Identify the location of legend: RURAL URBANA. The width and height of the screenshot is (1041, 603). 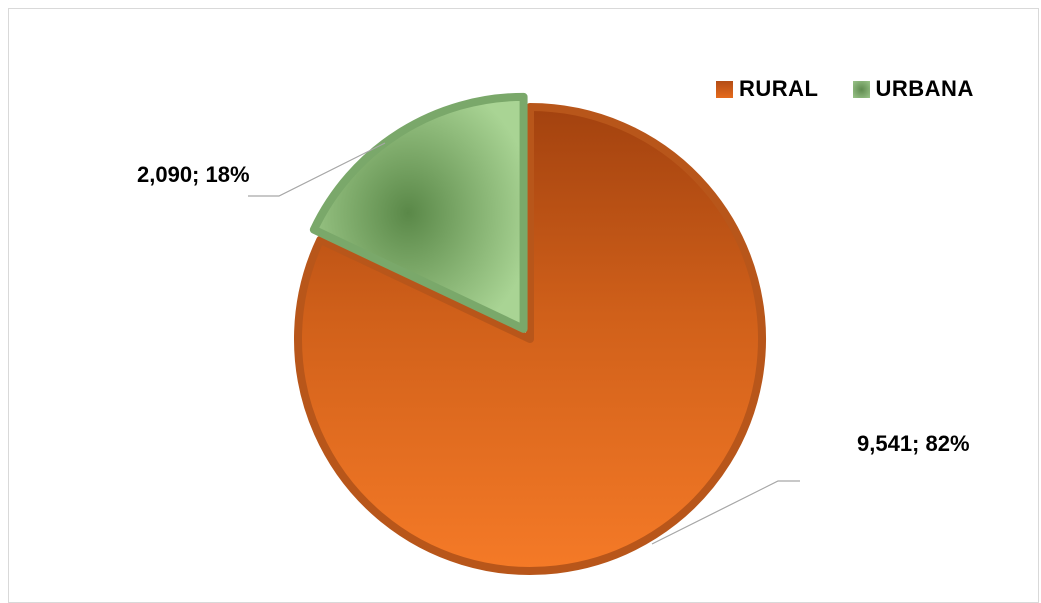
(845, 89).